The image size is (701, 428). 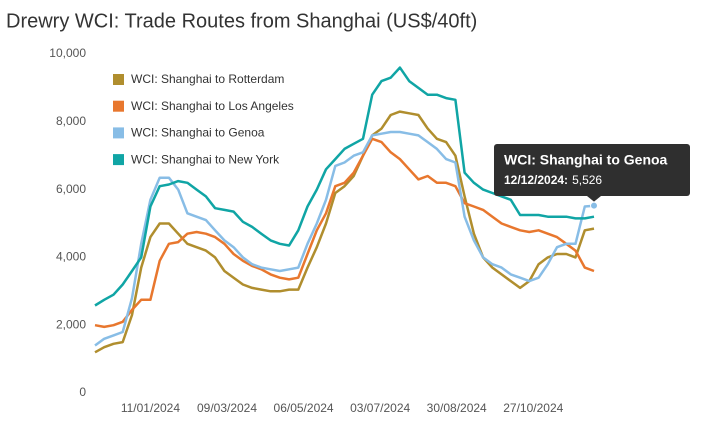 What do you see at coordinates (207, 79) in the screenshot?
I see `legend-label: WCI: Shanghai to Rotterdam` at bounding box center [207, 79].